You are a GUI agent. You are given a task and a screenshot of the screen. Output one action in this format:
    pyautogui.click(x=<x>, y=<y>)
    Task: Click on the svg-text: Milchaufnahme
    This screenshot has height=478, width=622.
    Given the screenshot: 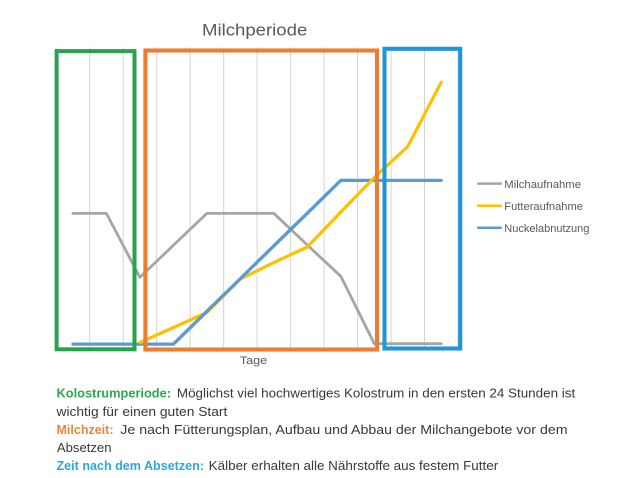 What is the action you would take?
    pyautogui.click(x=542, y=185)
    